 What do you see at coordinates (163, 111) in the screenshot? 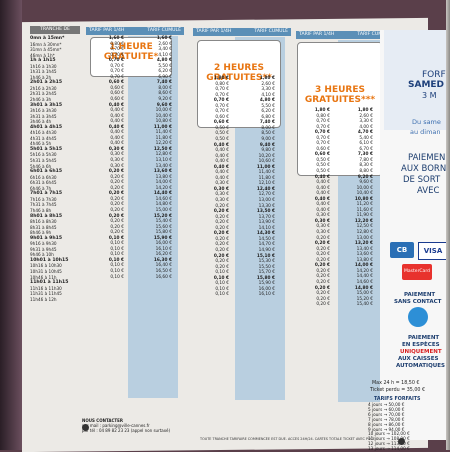
I see `tariff-value: 10,00 €` at bounding box center [163, 111].